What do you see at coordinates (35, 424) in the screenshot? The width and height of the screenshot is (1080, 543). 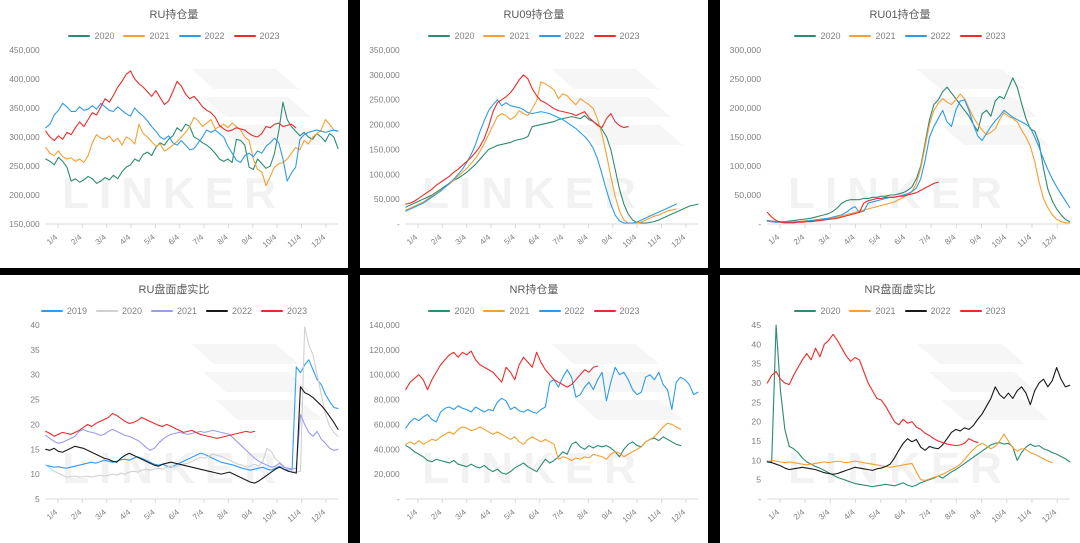 I see `y-axis-tick-label: 20` at bounding box center [35, 424].